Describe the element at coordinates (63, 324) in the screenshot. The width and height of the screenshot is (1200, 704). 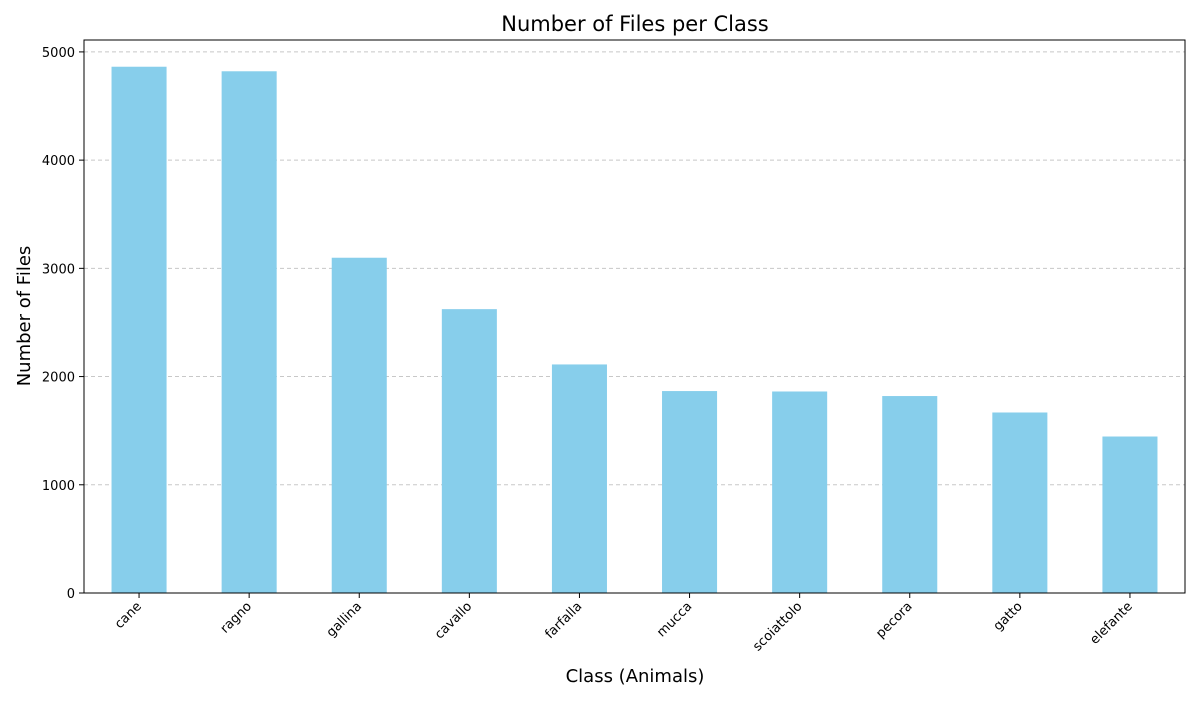
I see `y-ticks: 0 1000 2000 3000 4000 5000` at that location.